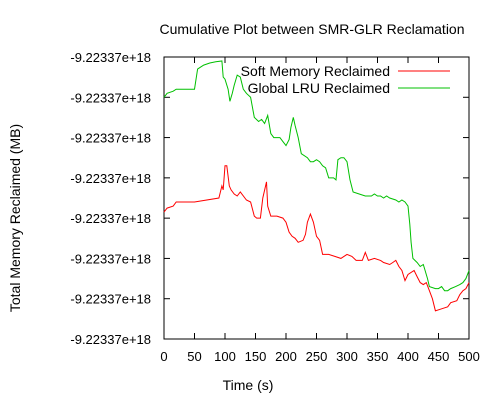  I want to click on x-tick-label: 100, so click(225, 356).